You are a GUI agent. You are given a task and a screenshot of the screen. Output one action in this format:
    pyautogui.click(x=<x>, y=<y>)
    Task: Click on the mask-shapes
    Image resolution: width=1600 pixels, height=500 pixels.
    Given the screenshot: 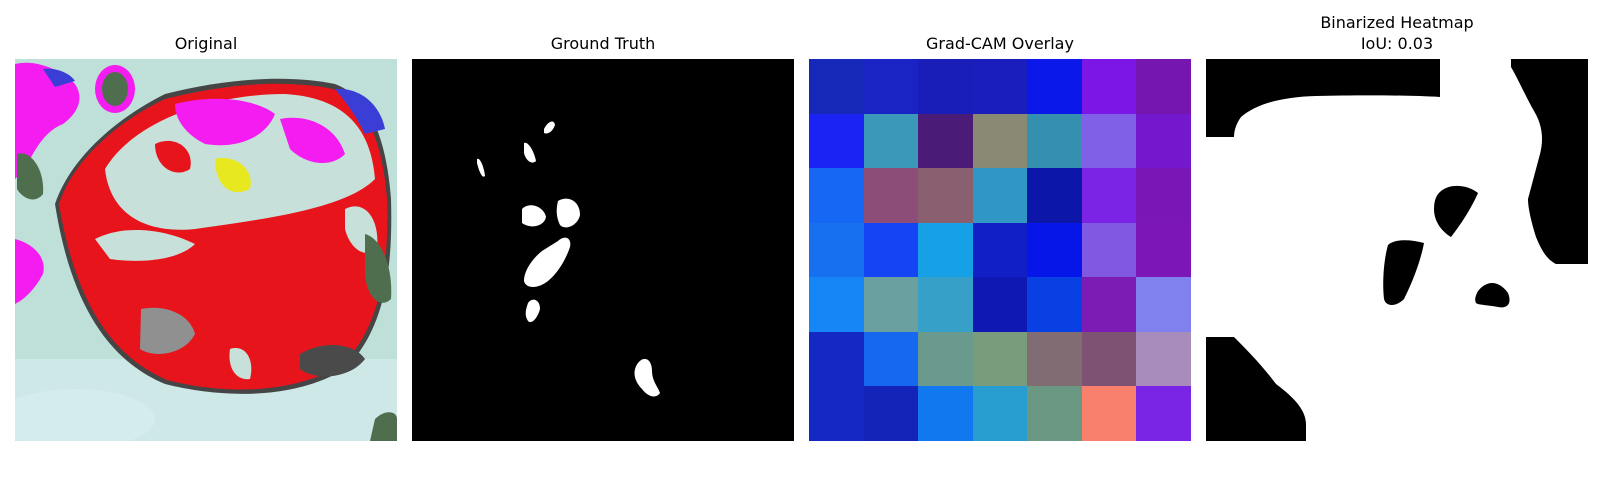 What is the action you would take?
    pyautogui.click(x=568, y=259)
    